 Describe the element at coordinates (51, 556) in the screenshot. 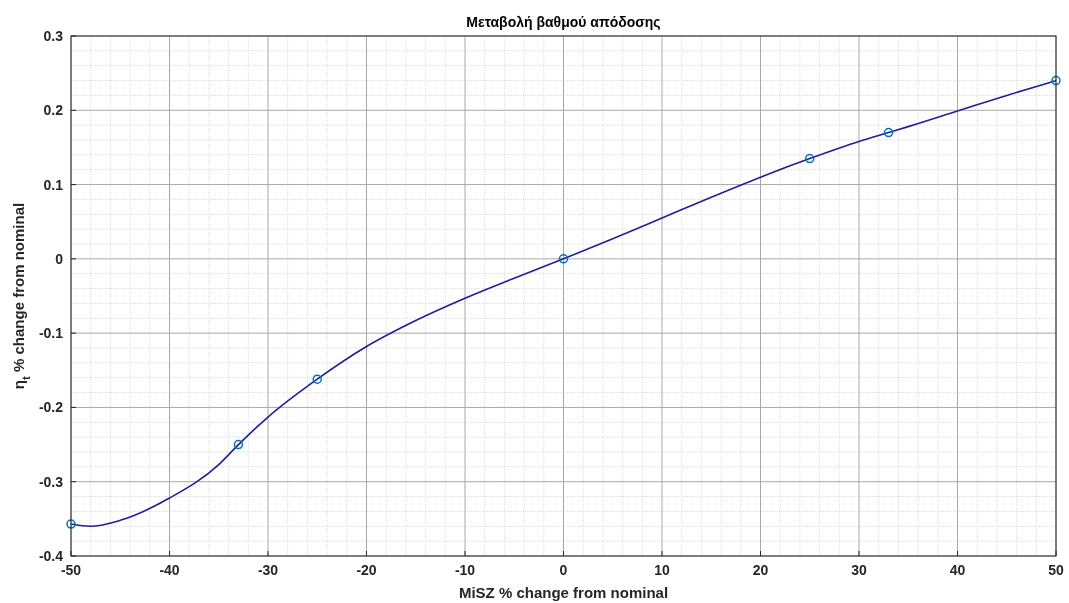

I see `y-tick-label: -0.4` at that location.